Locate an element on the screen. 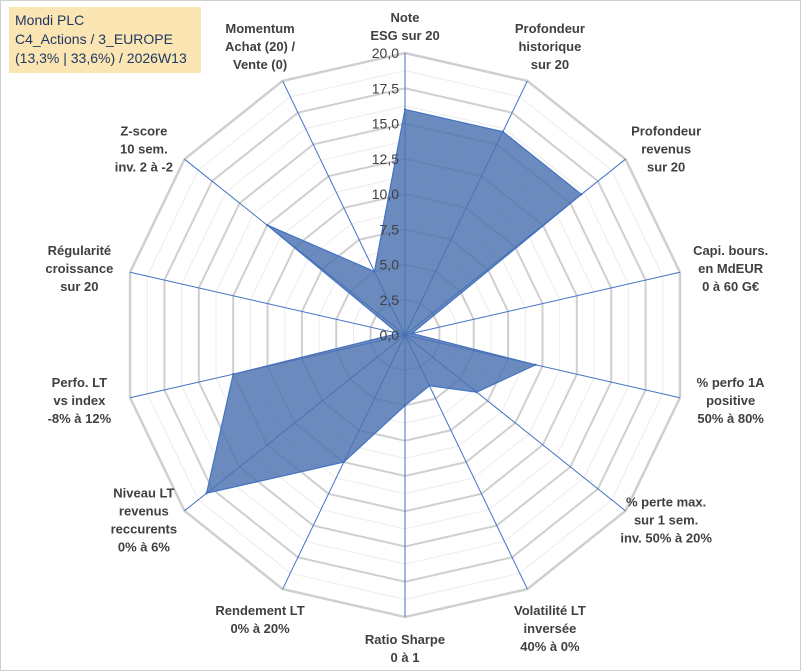  company-name: Mondi PLC is located at coordinates (50, 20).